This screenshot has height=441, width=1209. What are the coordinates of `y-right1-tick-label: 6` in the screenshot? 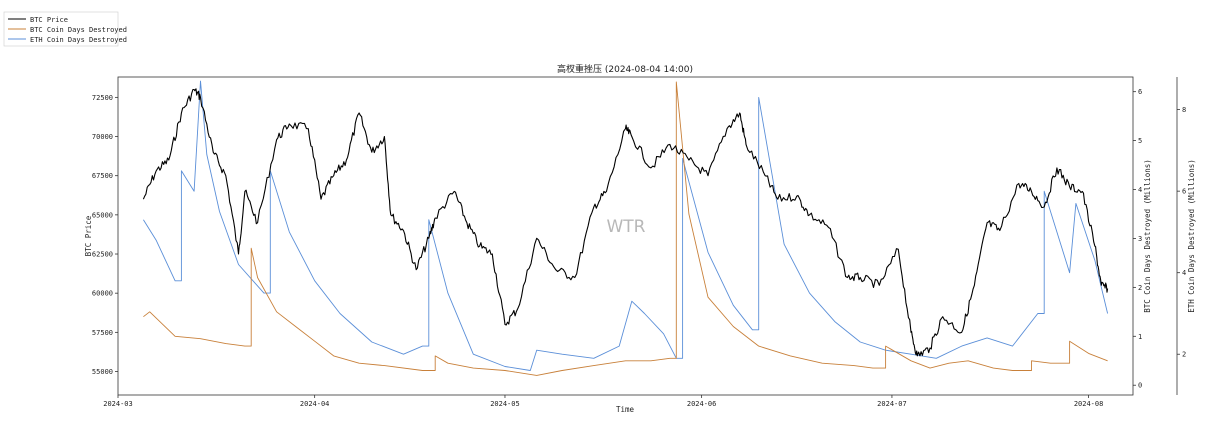 It's located at (1140, 92).